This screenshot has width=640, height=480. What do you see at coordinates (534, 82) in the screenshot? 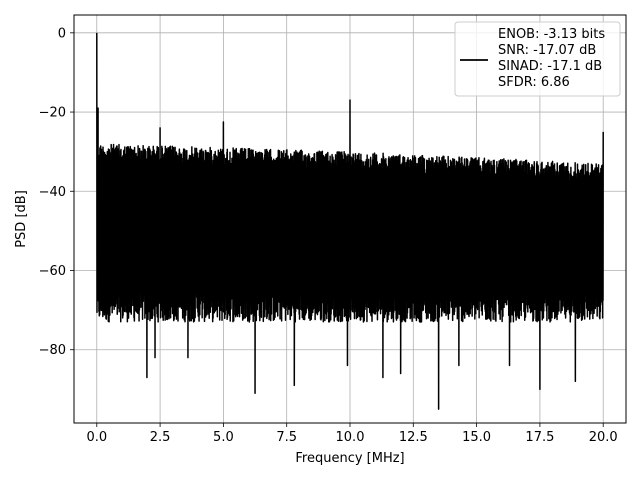
I see `legend-line-3: SFDR: 6.86` at bounding box center [534, 82].